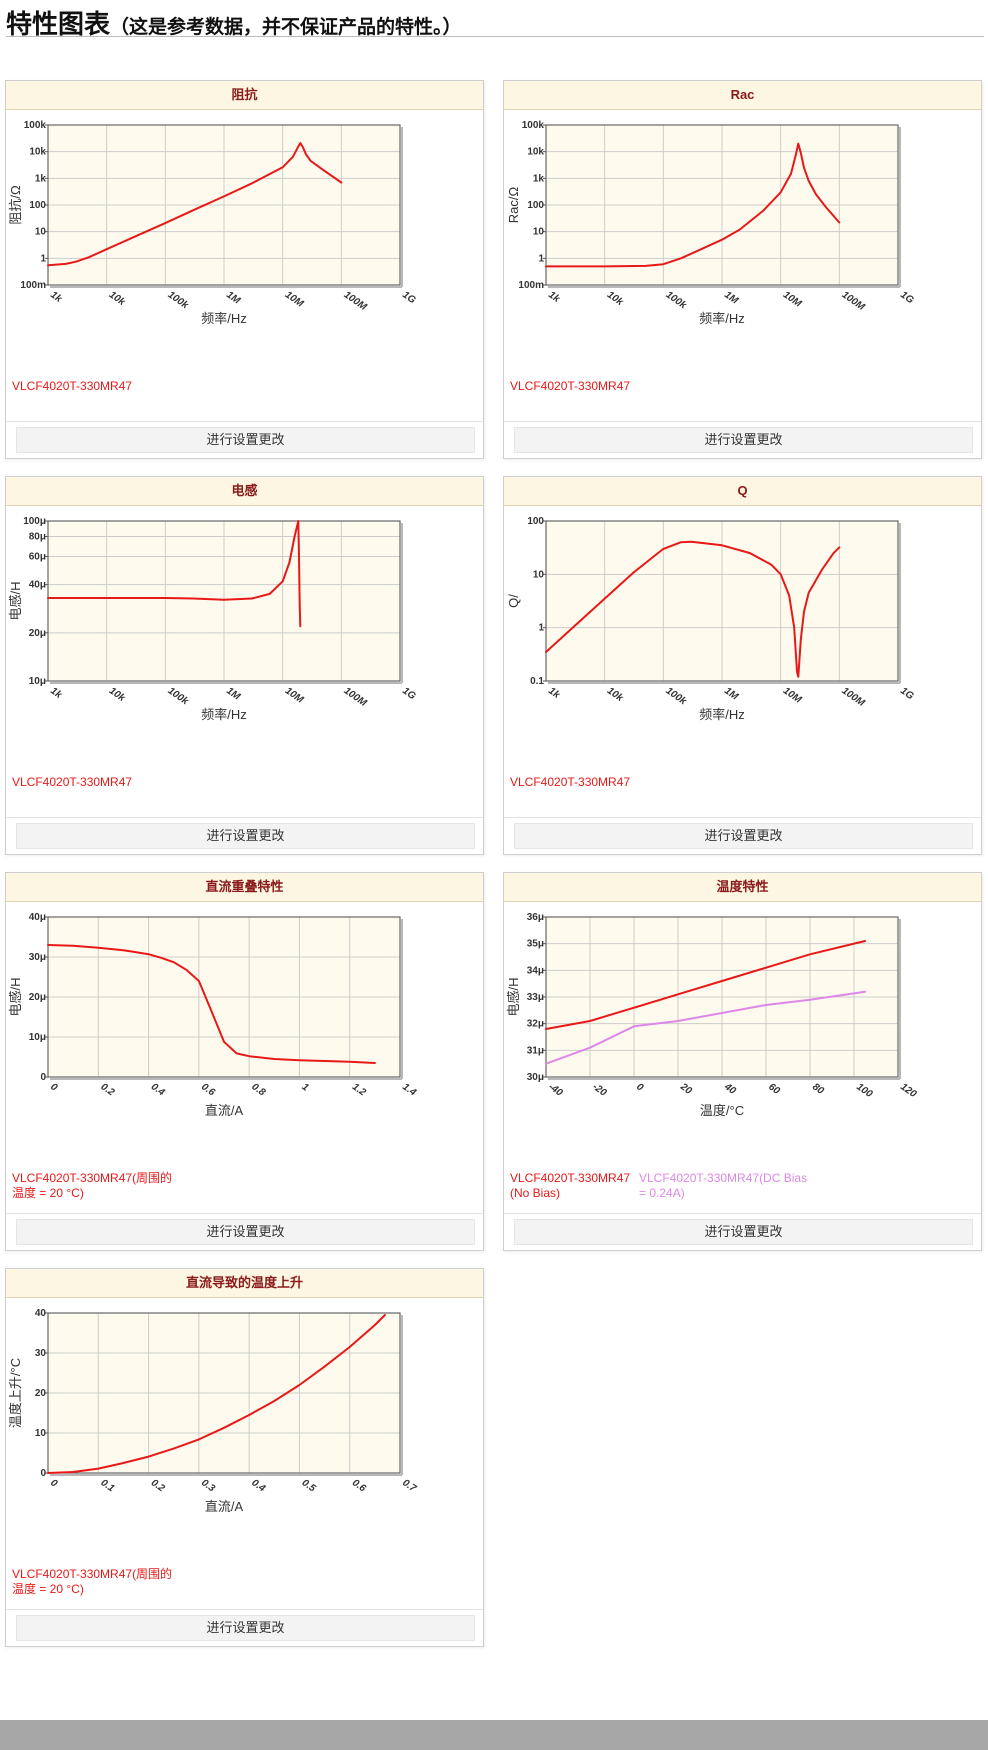 The width and height of the screenshot is (988, 1750). I want to click on x-tick-label: 0.5, so click(309, 1485).